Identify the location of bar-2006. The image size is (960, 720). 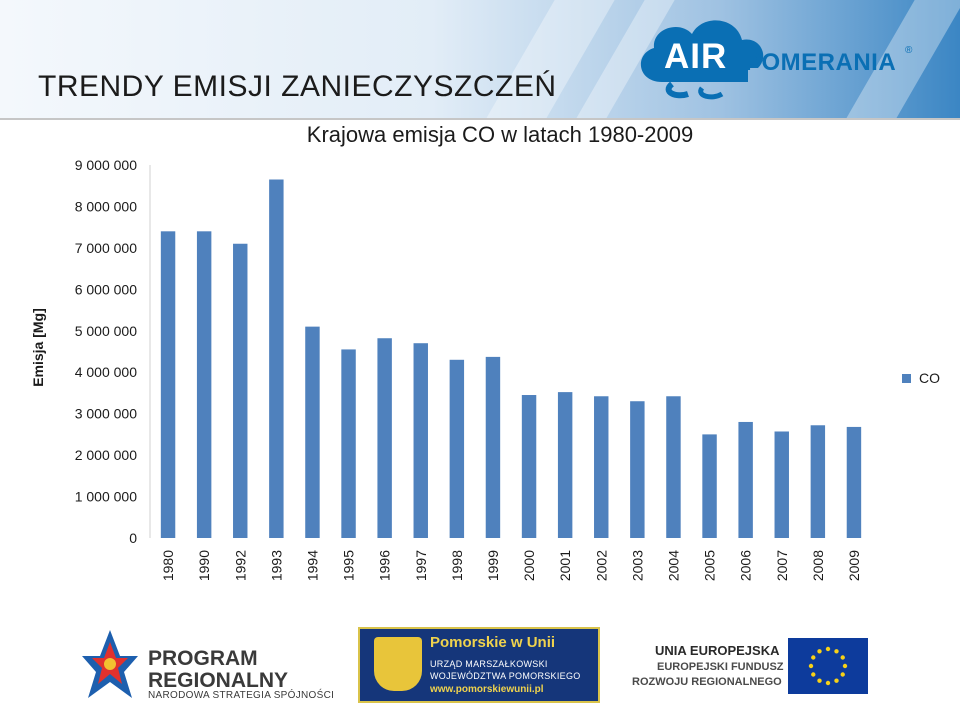
(745, 479).